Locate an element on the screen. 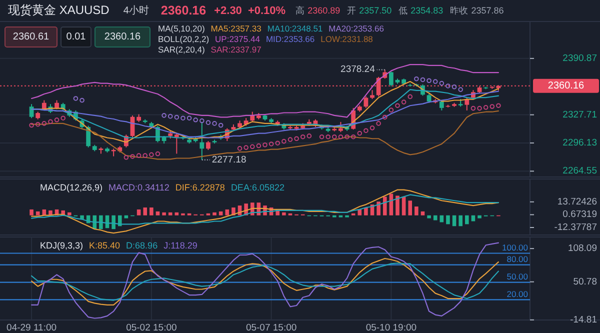 This screenshot has width=600, height=333. text: +0.10% is located at coordinates (267, 10).